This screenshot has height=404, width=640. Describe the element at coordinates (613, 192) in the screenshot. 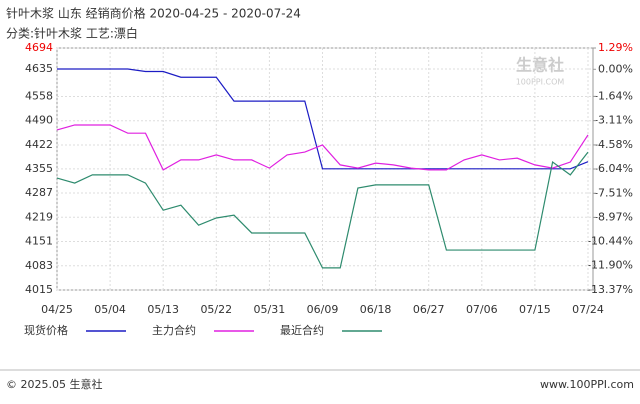

I see `y2-tick-label: -7.51%` at that location.